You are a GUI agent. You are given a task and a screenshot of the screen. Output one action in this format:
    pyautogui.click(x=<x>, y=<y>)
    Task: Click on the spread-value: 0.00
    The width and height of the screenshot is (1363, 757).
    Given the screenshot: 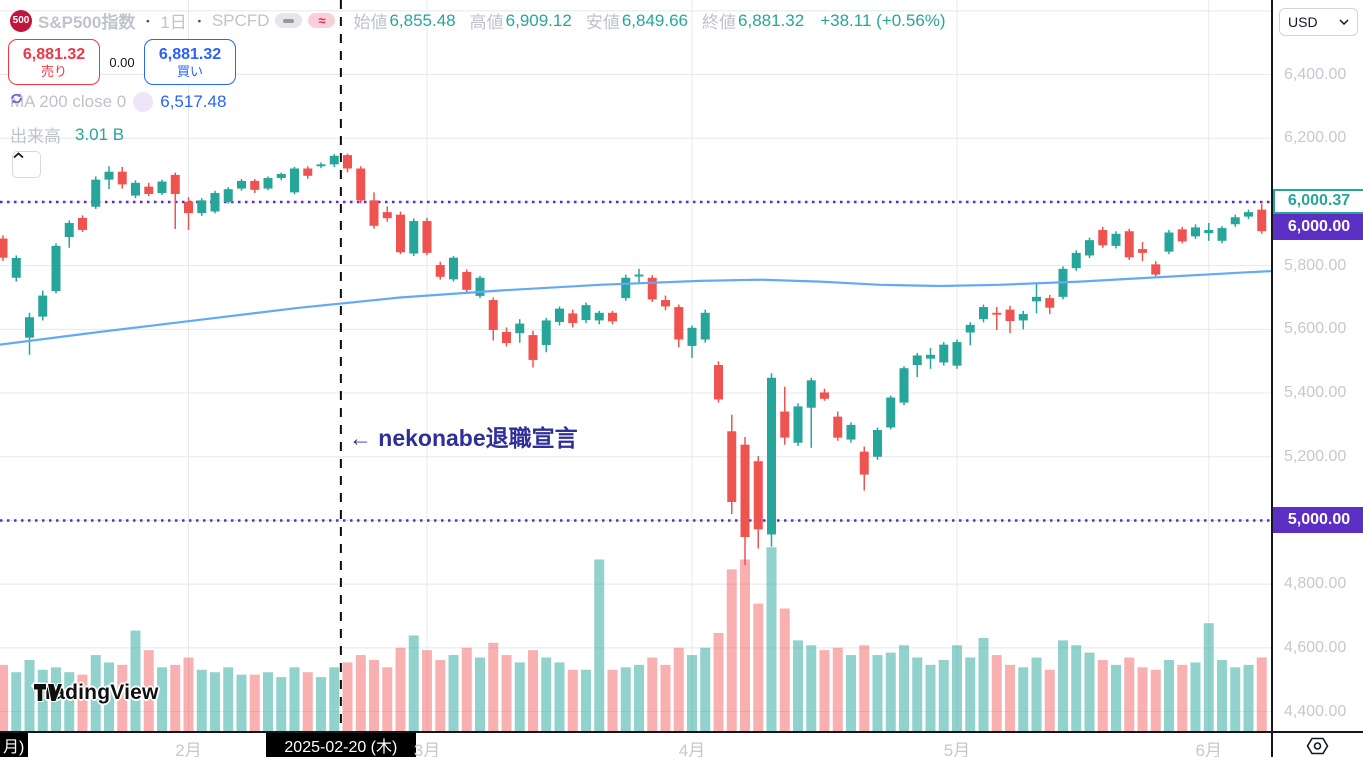 What is the action you would take?
    pyautogui.click(x=122, y=62)
    